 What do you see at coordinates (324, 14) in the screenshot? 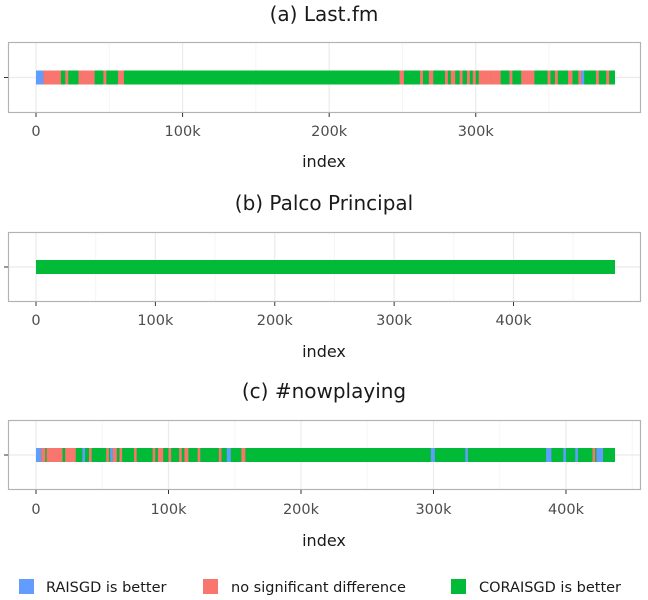
I see `panel-title: (a) Last.fm` at bounding box center [324, 14].